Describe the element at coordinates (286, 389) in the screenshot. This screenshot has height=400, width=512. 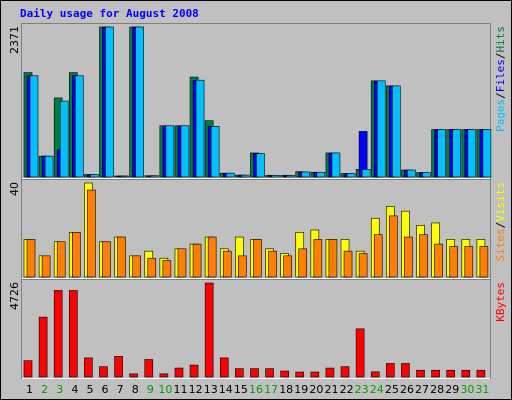
I see `day-label-18: 18` at that location.